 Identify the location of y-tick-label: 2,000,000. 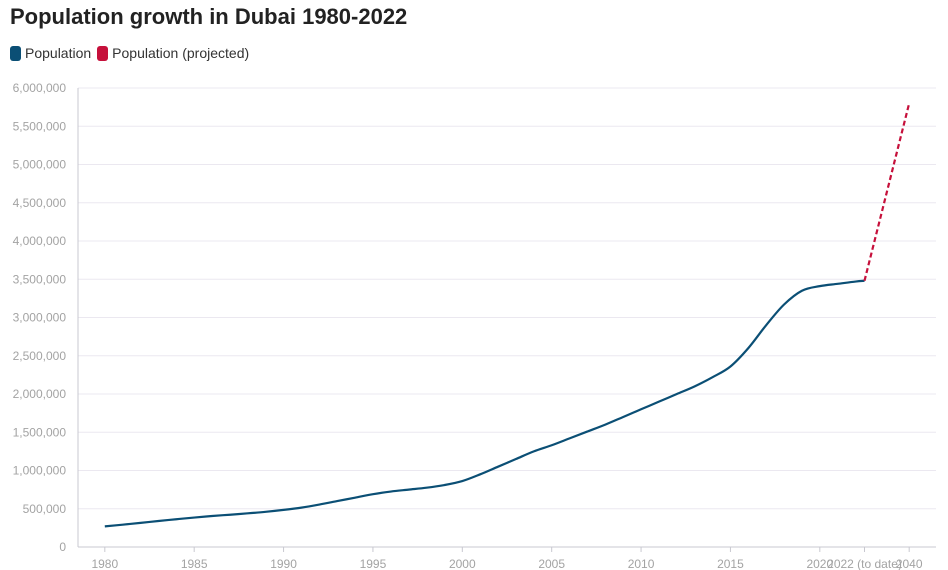
(40, 394).